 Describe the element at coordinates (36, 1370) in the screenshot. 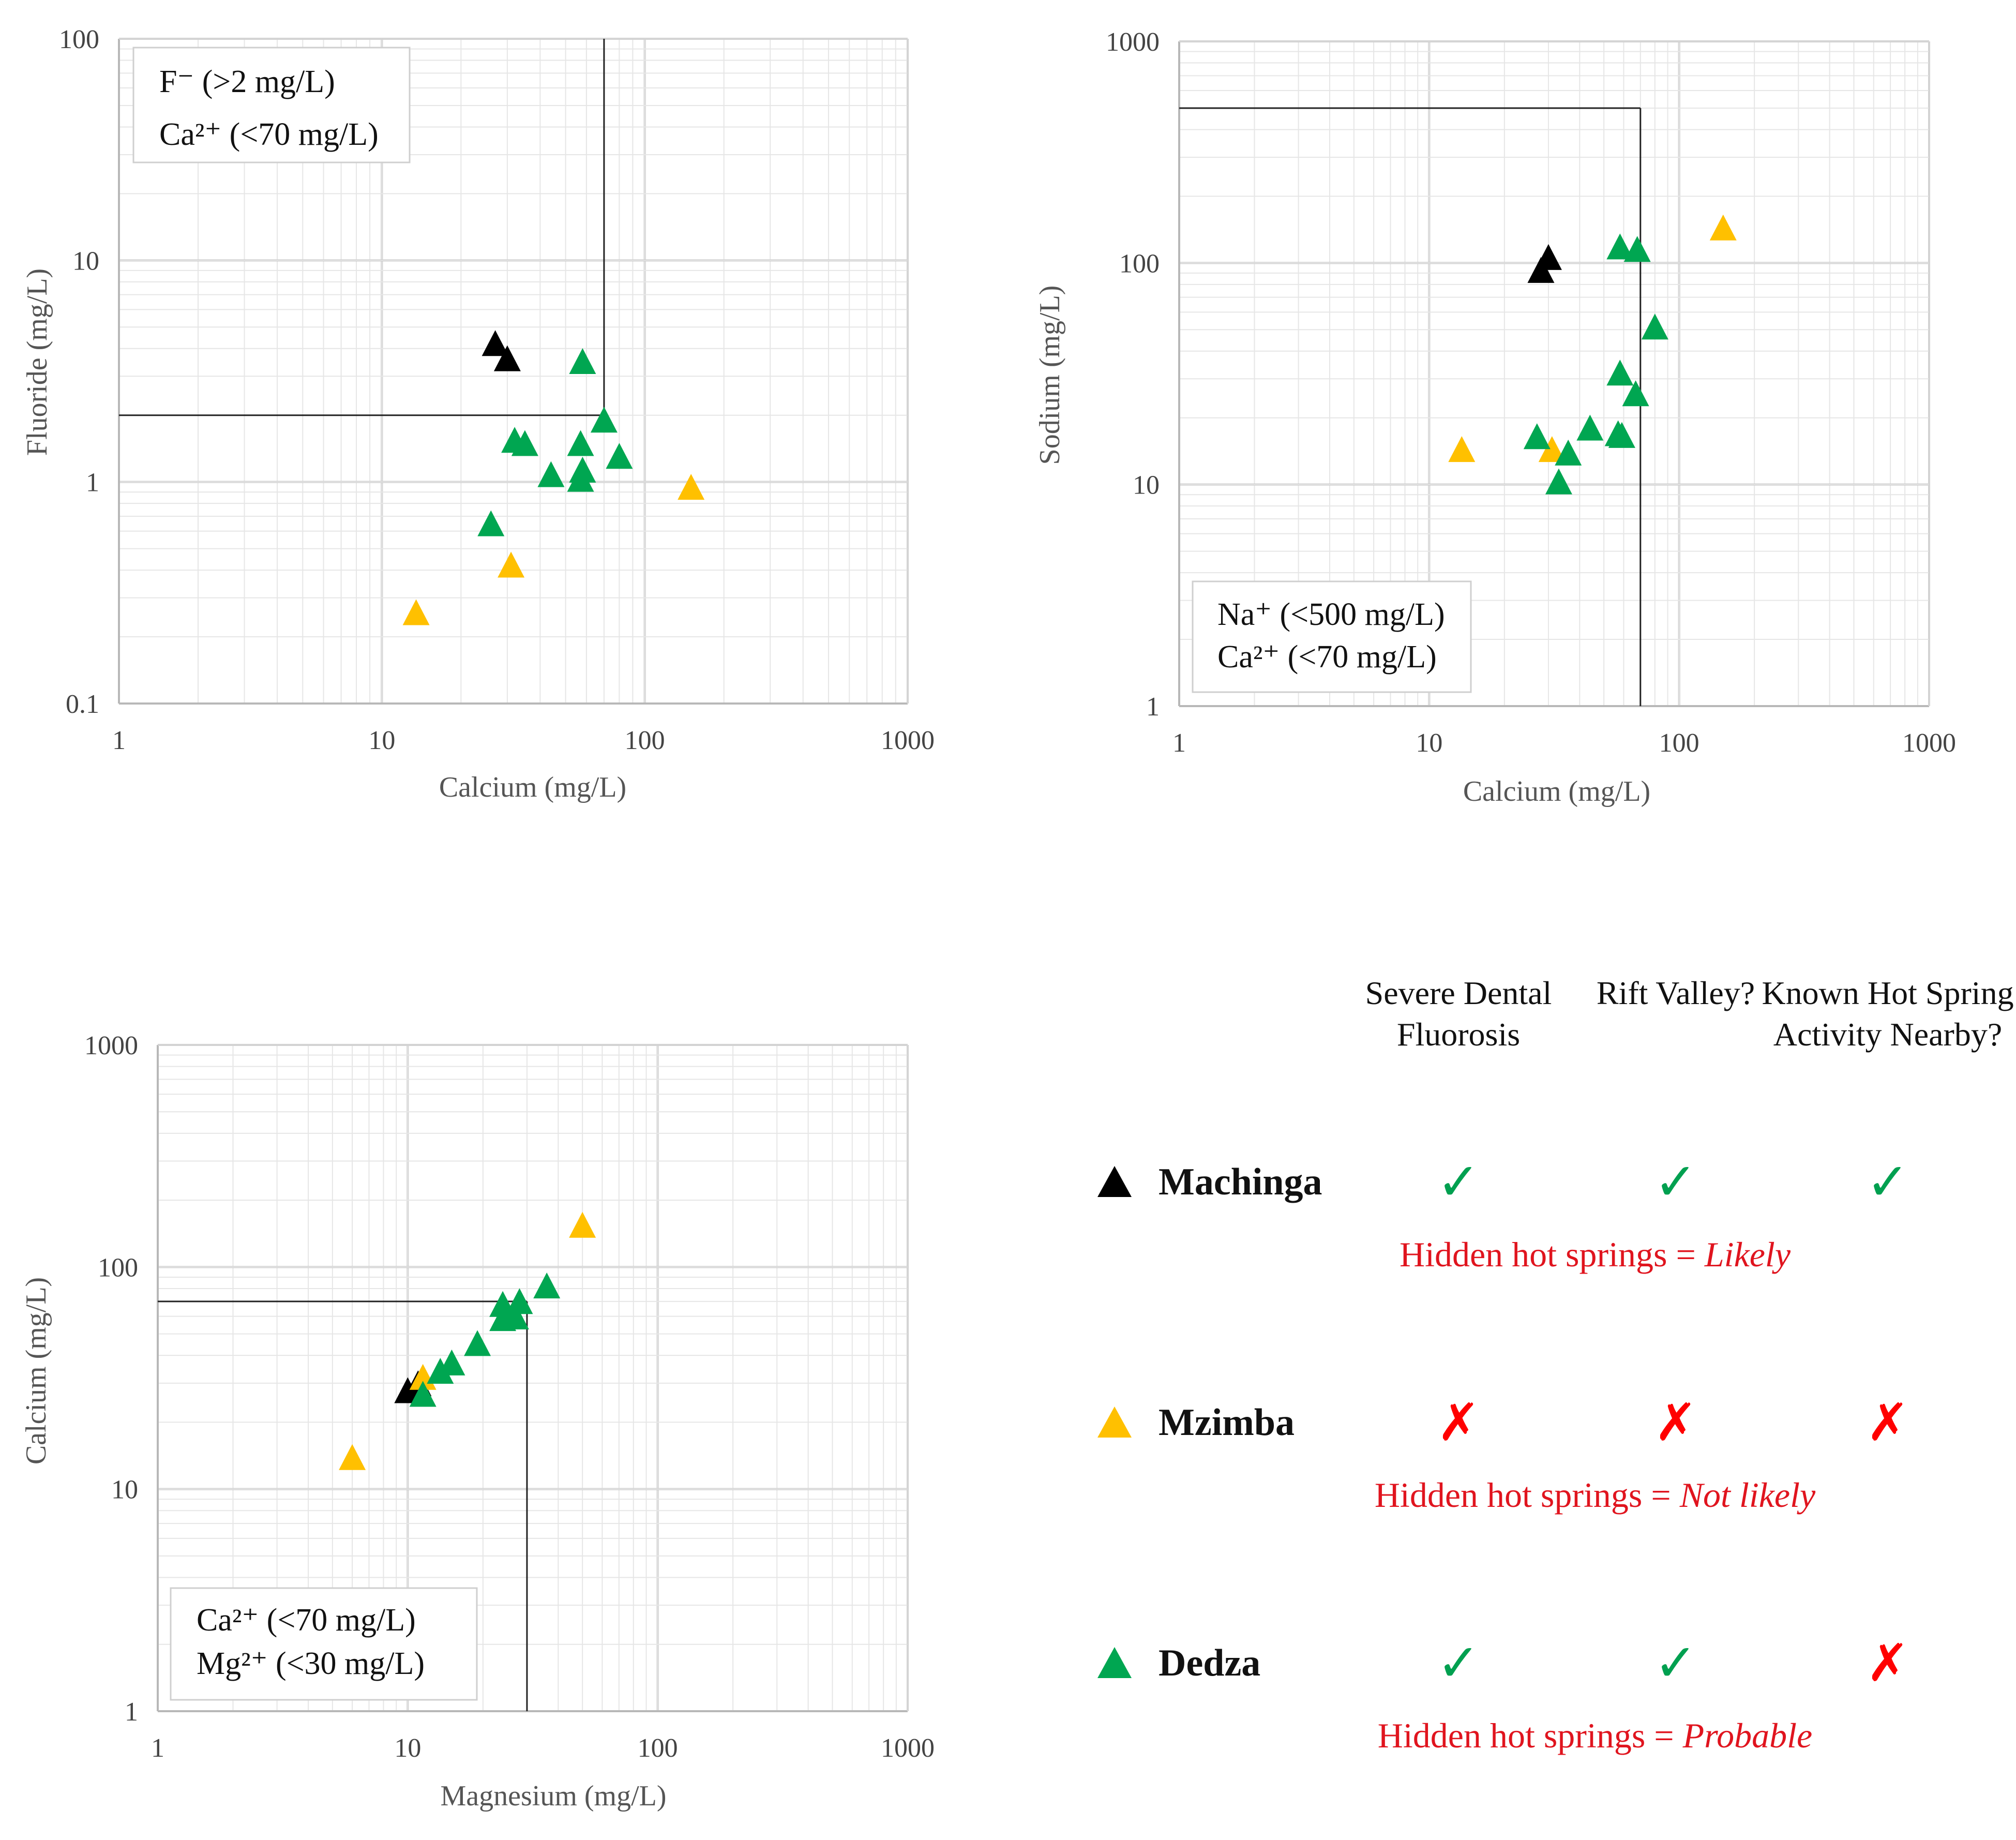

I see `y-axis-title: Calcium (mg/L)` at that location.